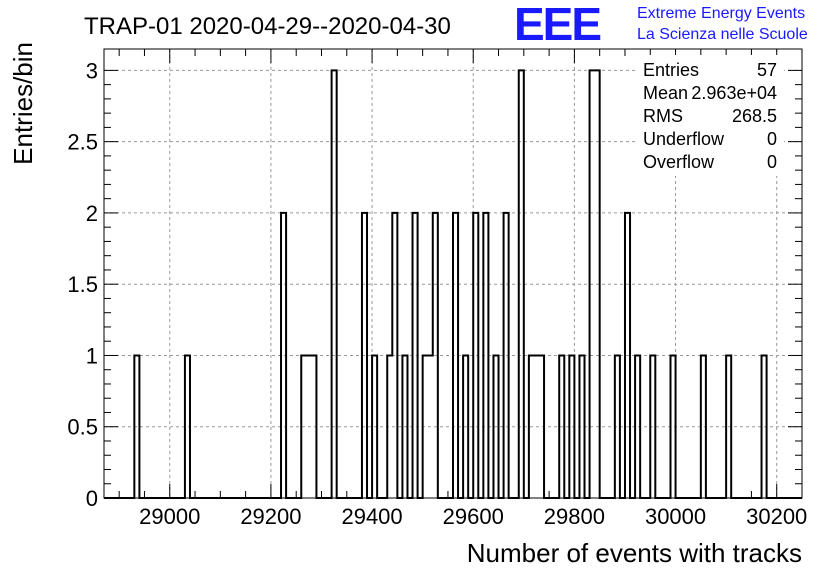  I want to click on y-tick-label: 2, so click(92, 213).